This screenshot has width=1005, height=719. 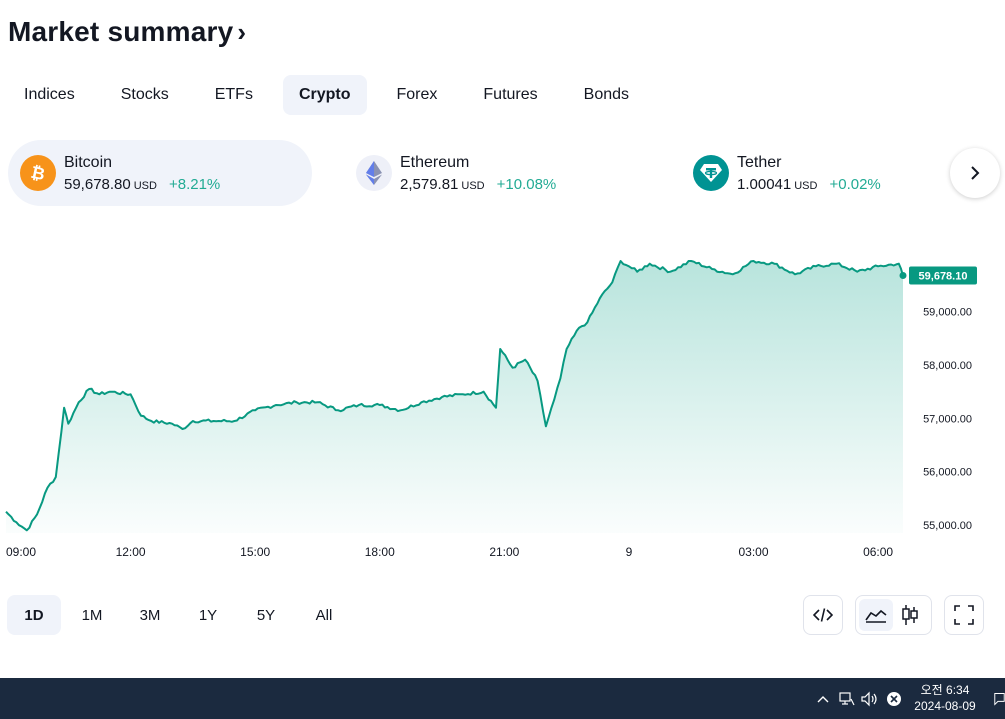 I want to click on range-5y: 5Y, so click(x=266, y=615).